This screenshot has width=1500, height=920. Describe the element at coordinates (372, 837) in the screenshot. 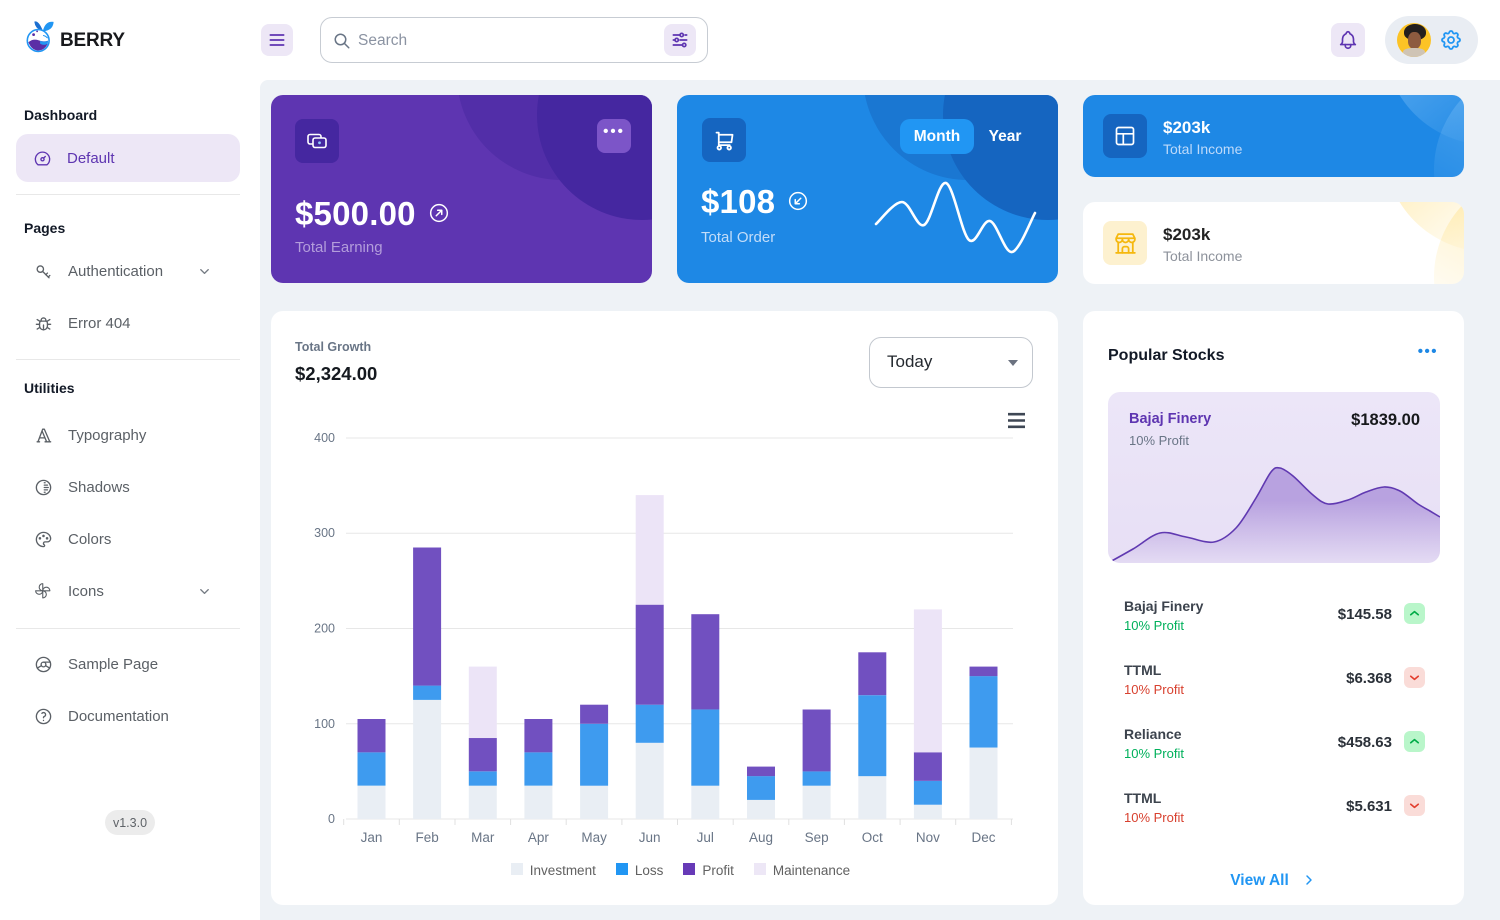

I see `svg-text: Jan` at that location.